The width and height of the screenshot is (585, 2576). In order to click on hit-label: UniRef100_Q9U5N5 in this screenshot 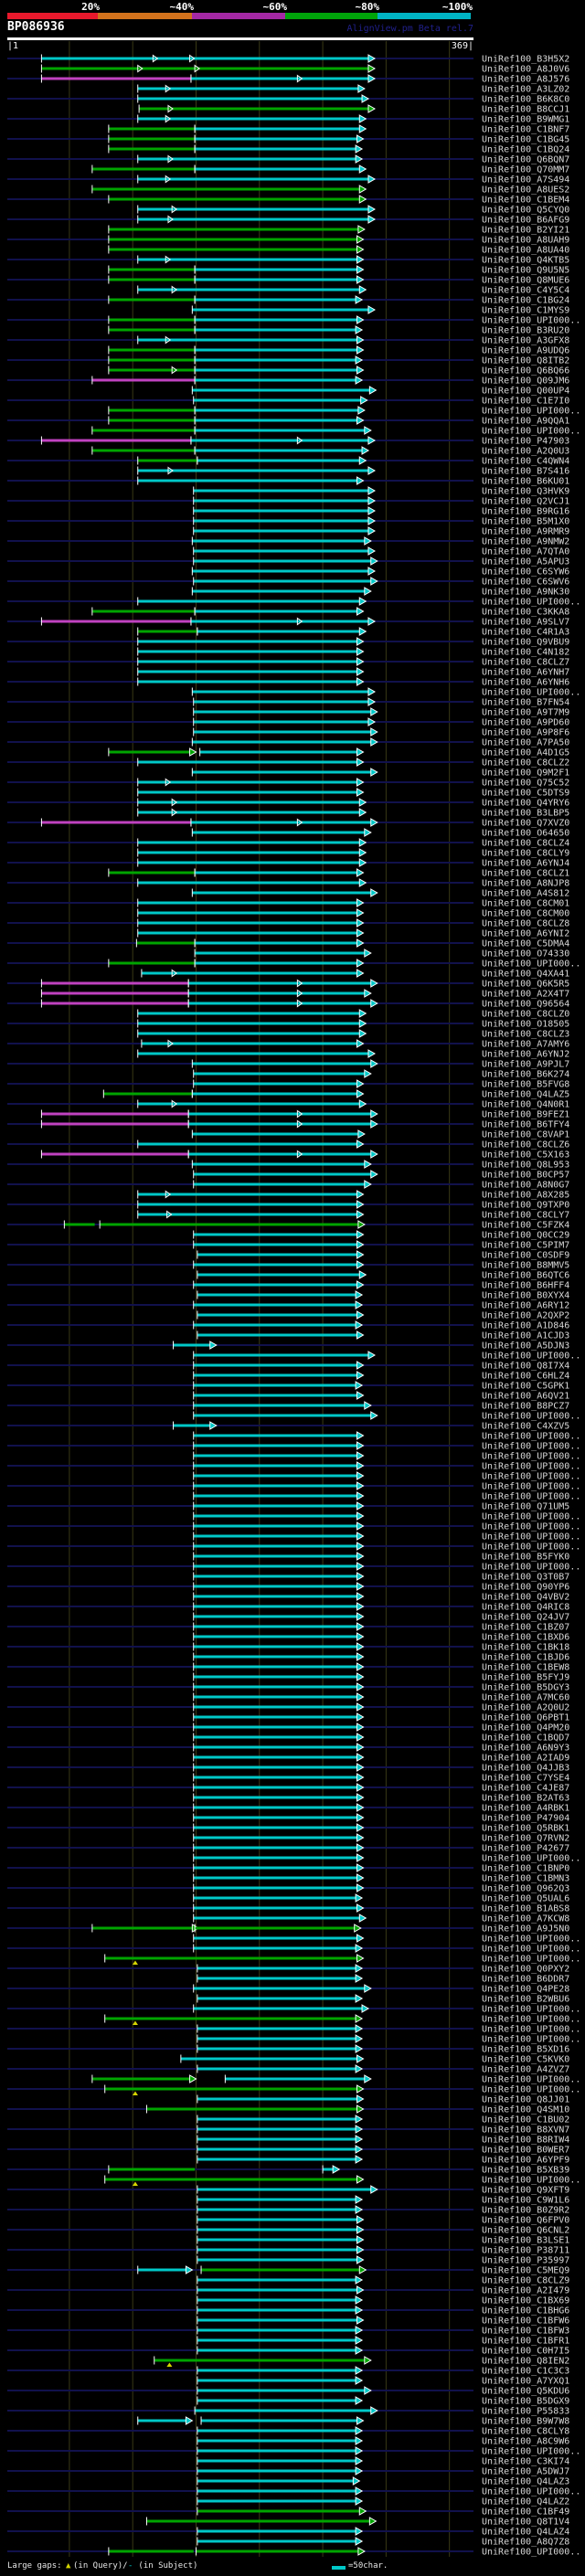, I will do `click(525, 271)`.